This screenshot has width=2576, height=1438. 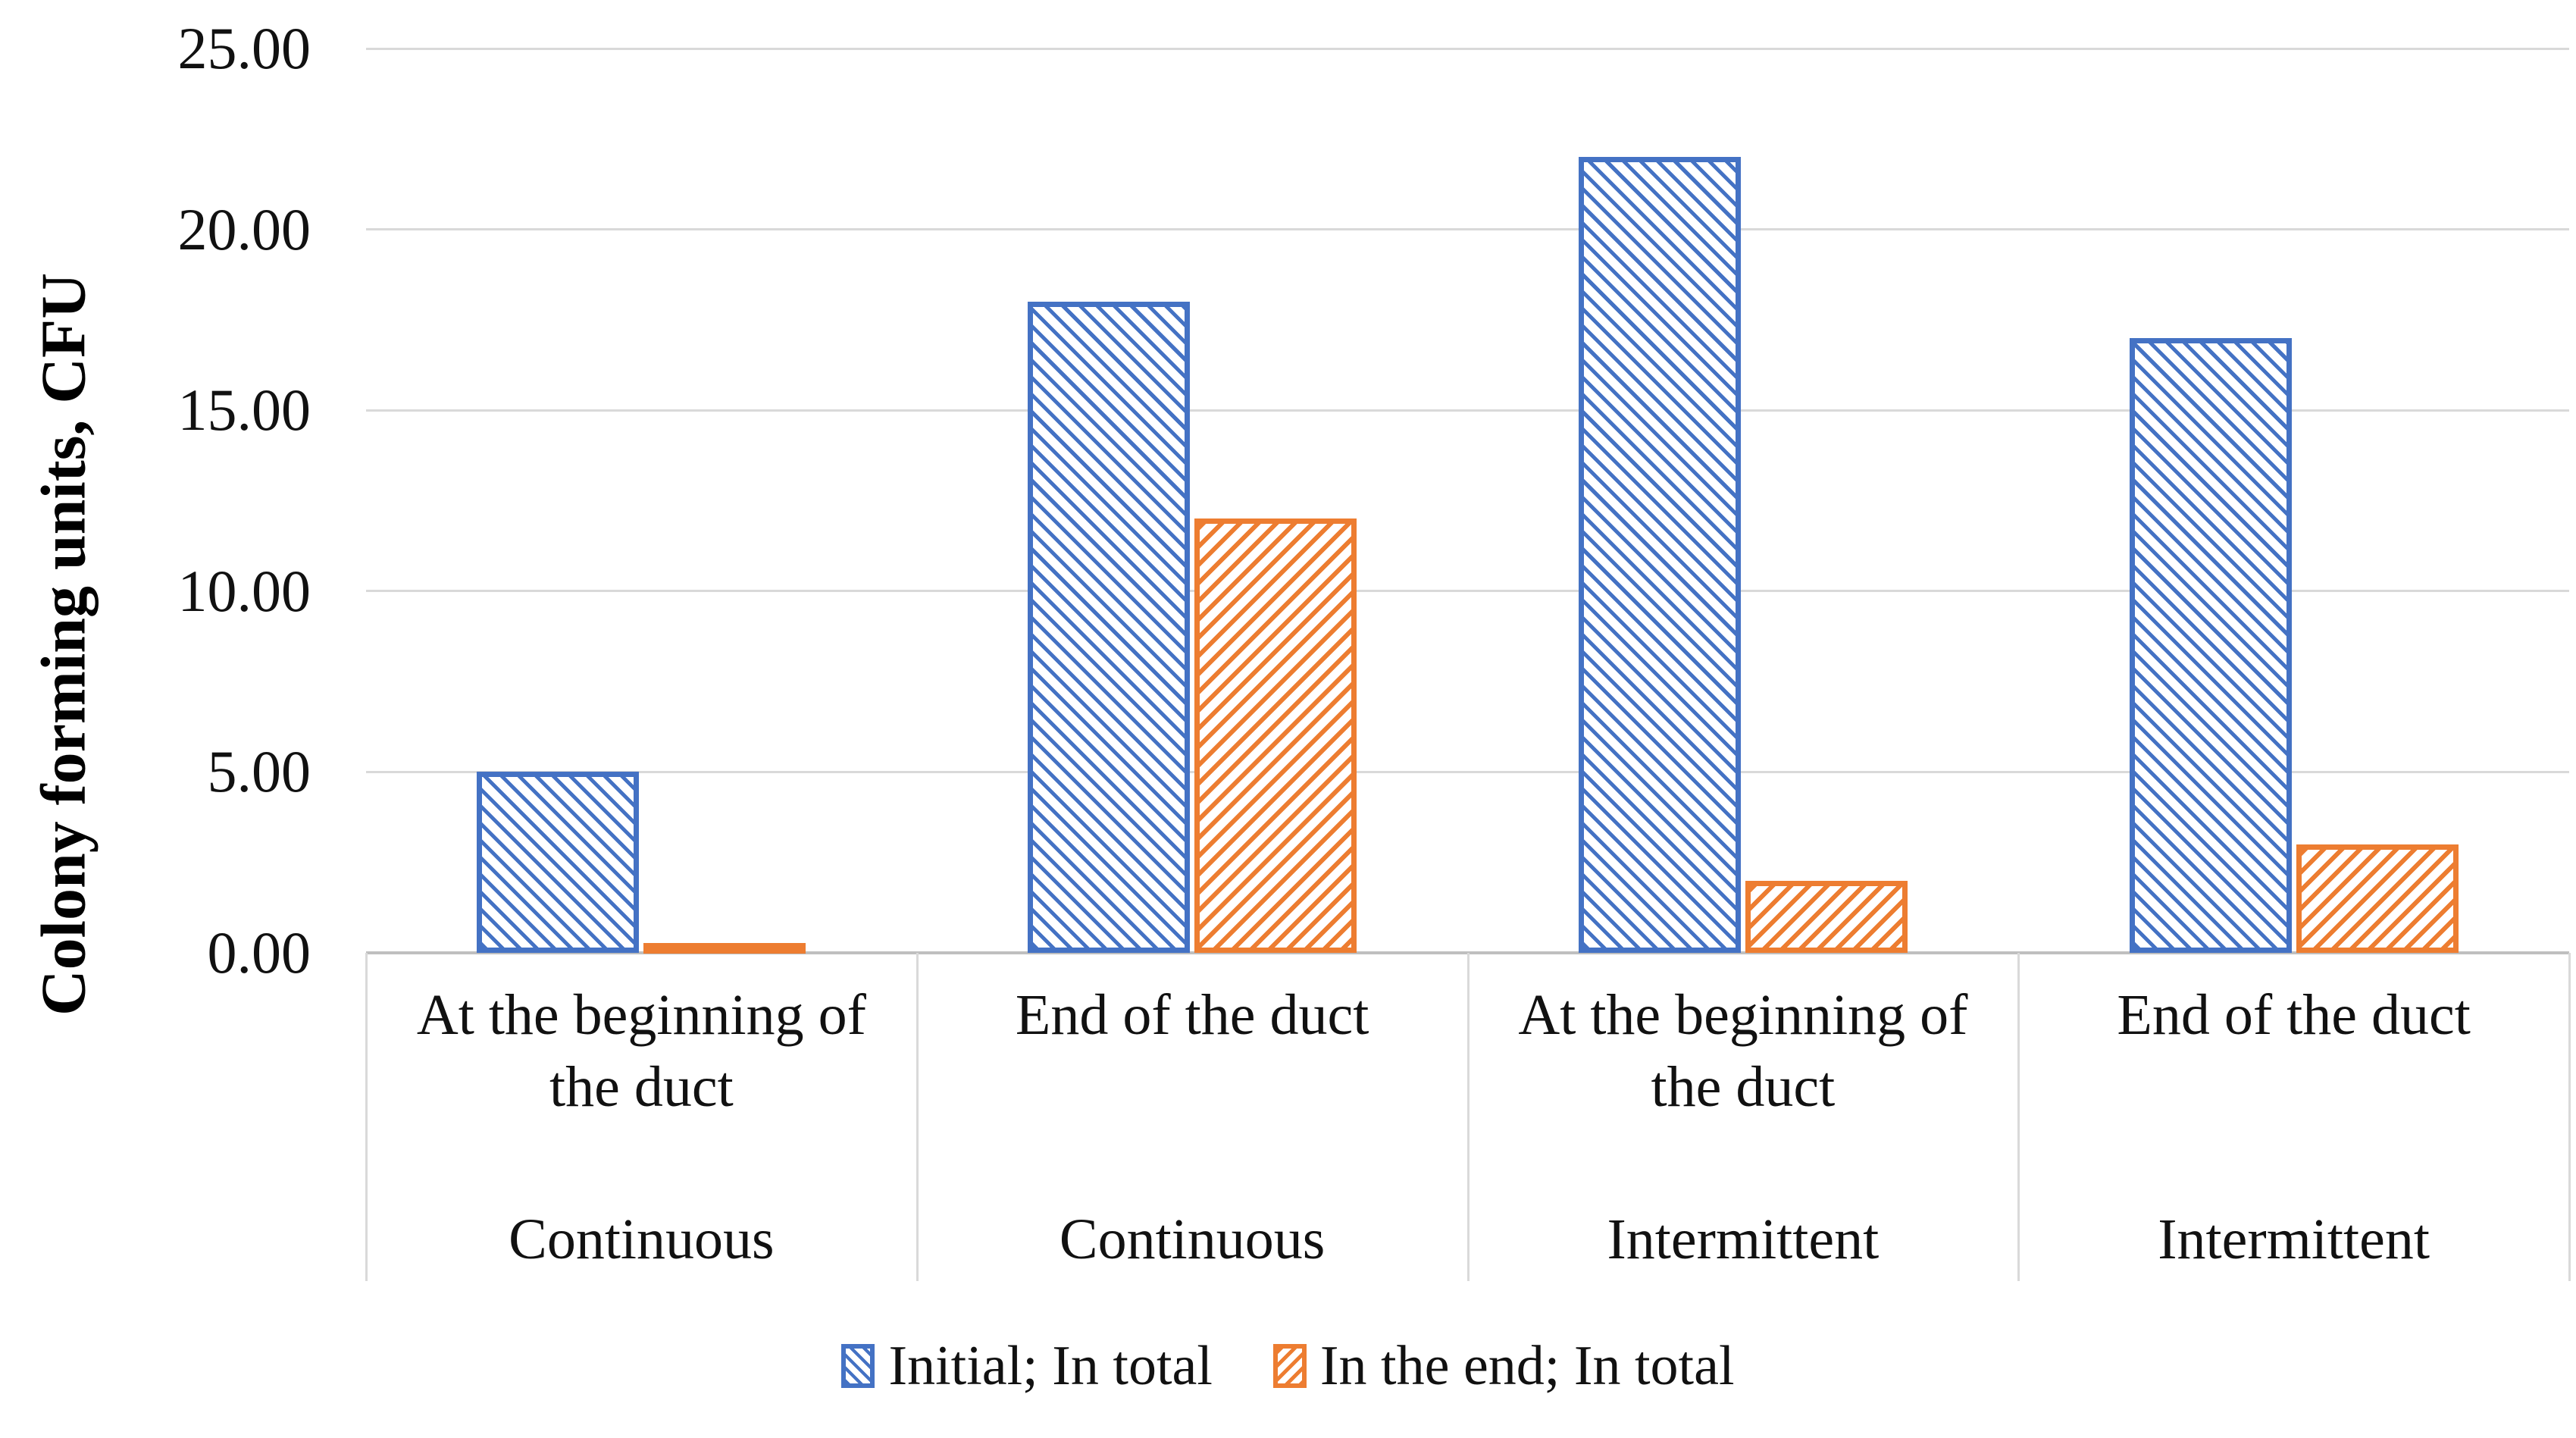 What do you see at coordinates (858, 1366) in the screenshot?
I see `legend-swatch-initial` at bounding box center [858, 1366].